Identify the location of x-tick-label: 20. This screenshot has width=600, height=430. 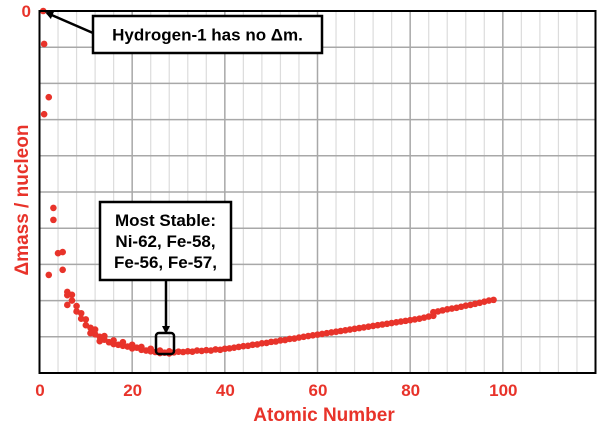
(132, 390).